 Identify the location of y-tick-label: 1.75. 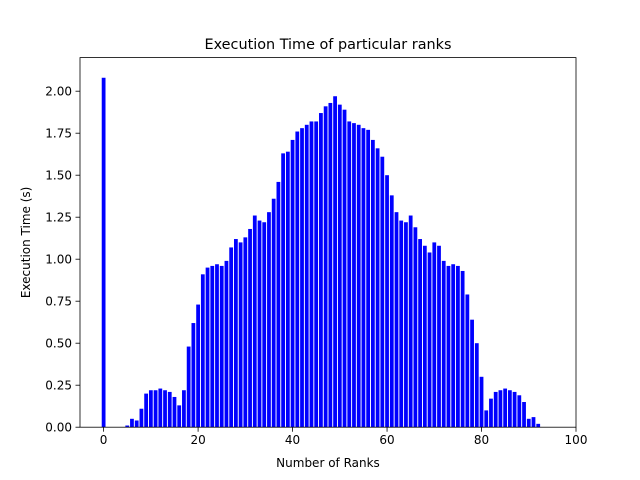
(58, 134).